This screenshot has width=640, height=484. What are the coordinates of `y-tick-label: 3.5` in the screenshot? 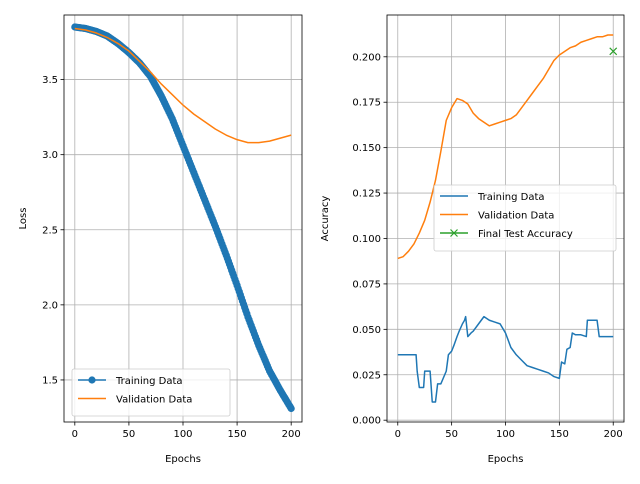 It's located at (50, 80).